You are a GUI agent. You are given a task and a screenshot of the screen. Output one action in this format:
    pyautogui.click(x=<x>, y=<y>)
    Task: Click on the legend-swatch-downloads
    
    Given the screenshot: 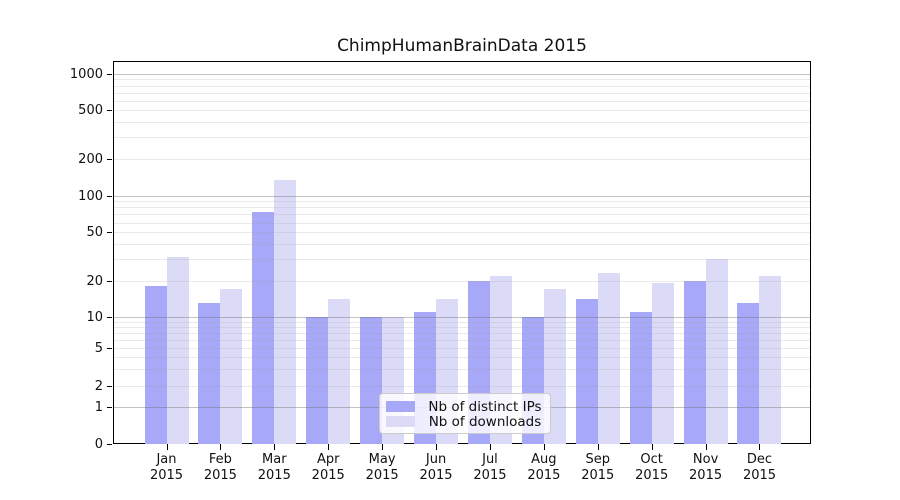 What is the action you would take?
    pyautogui.click(x=400, y=421)
    